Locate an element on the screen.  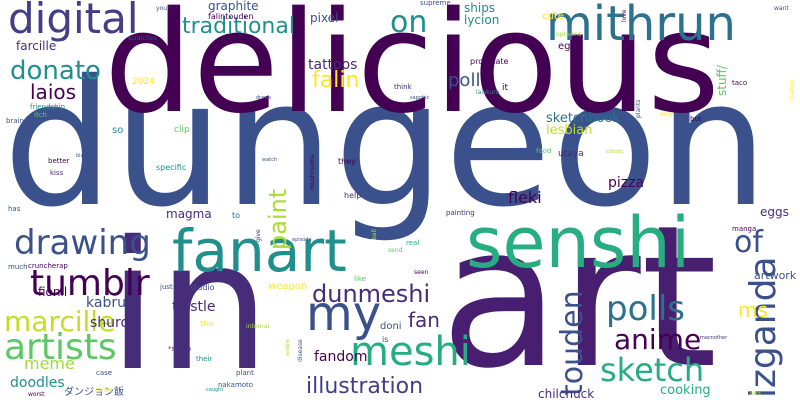
word-mushrooms: mushrooms is located at coordinates (312, 172).